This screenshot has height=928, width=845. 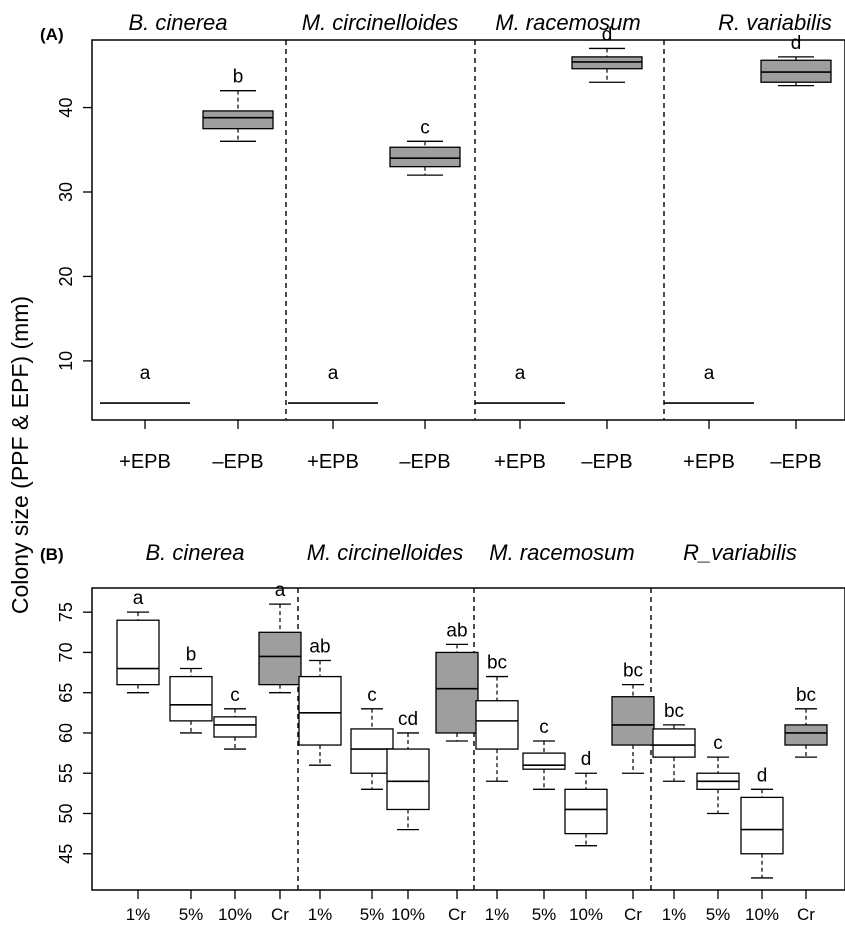 I want to click on x-tick-label-b-1-2: 10%, so click(x=408, y=914).